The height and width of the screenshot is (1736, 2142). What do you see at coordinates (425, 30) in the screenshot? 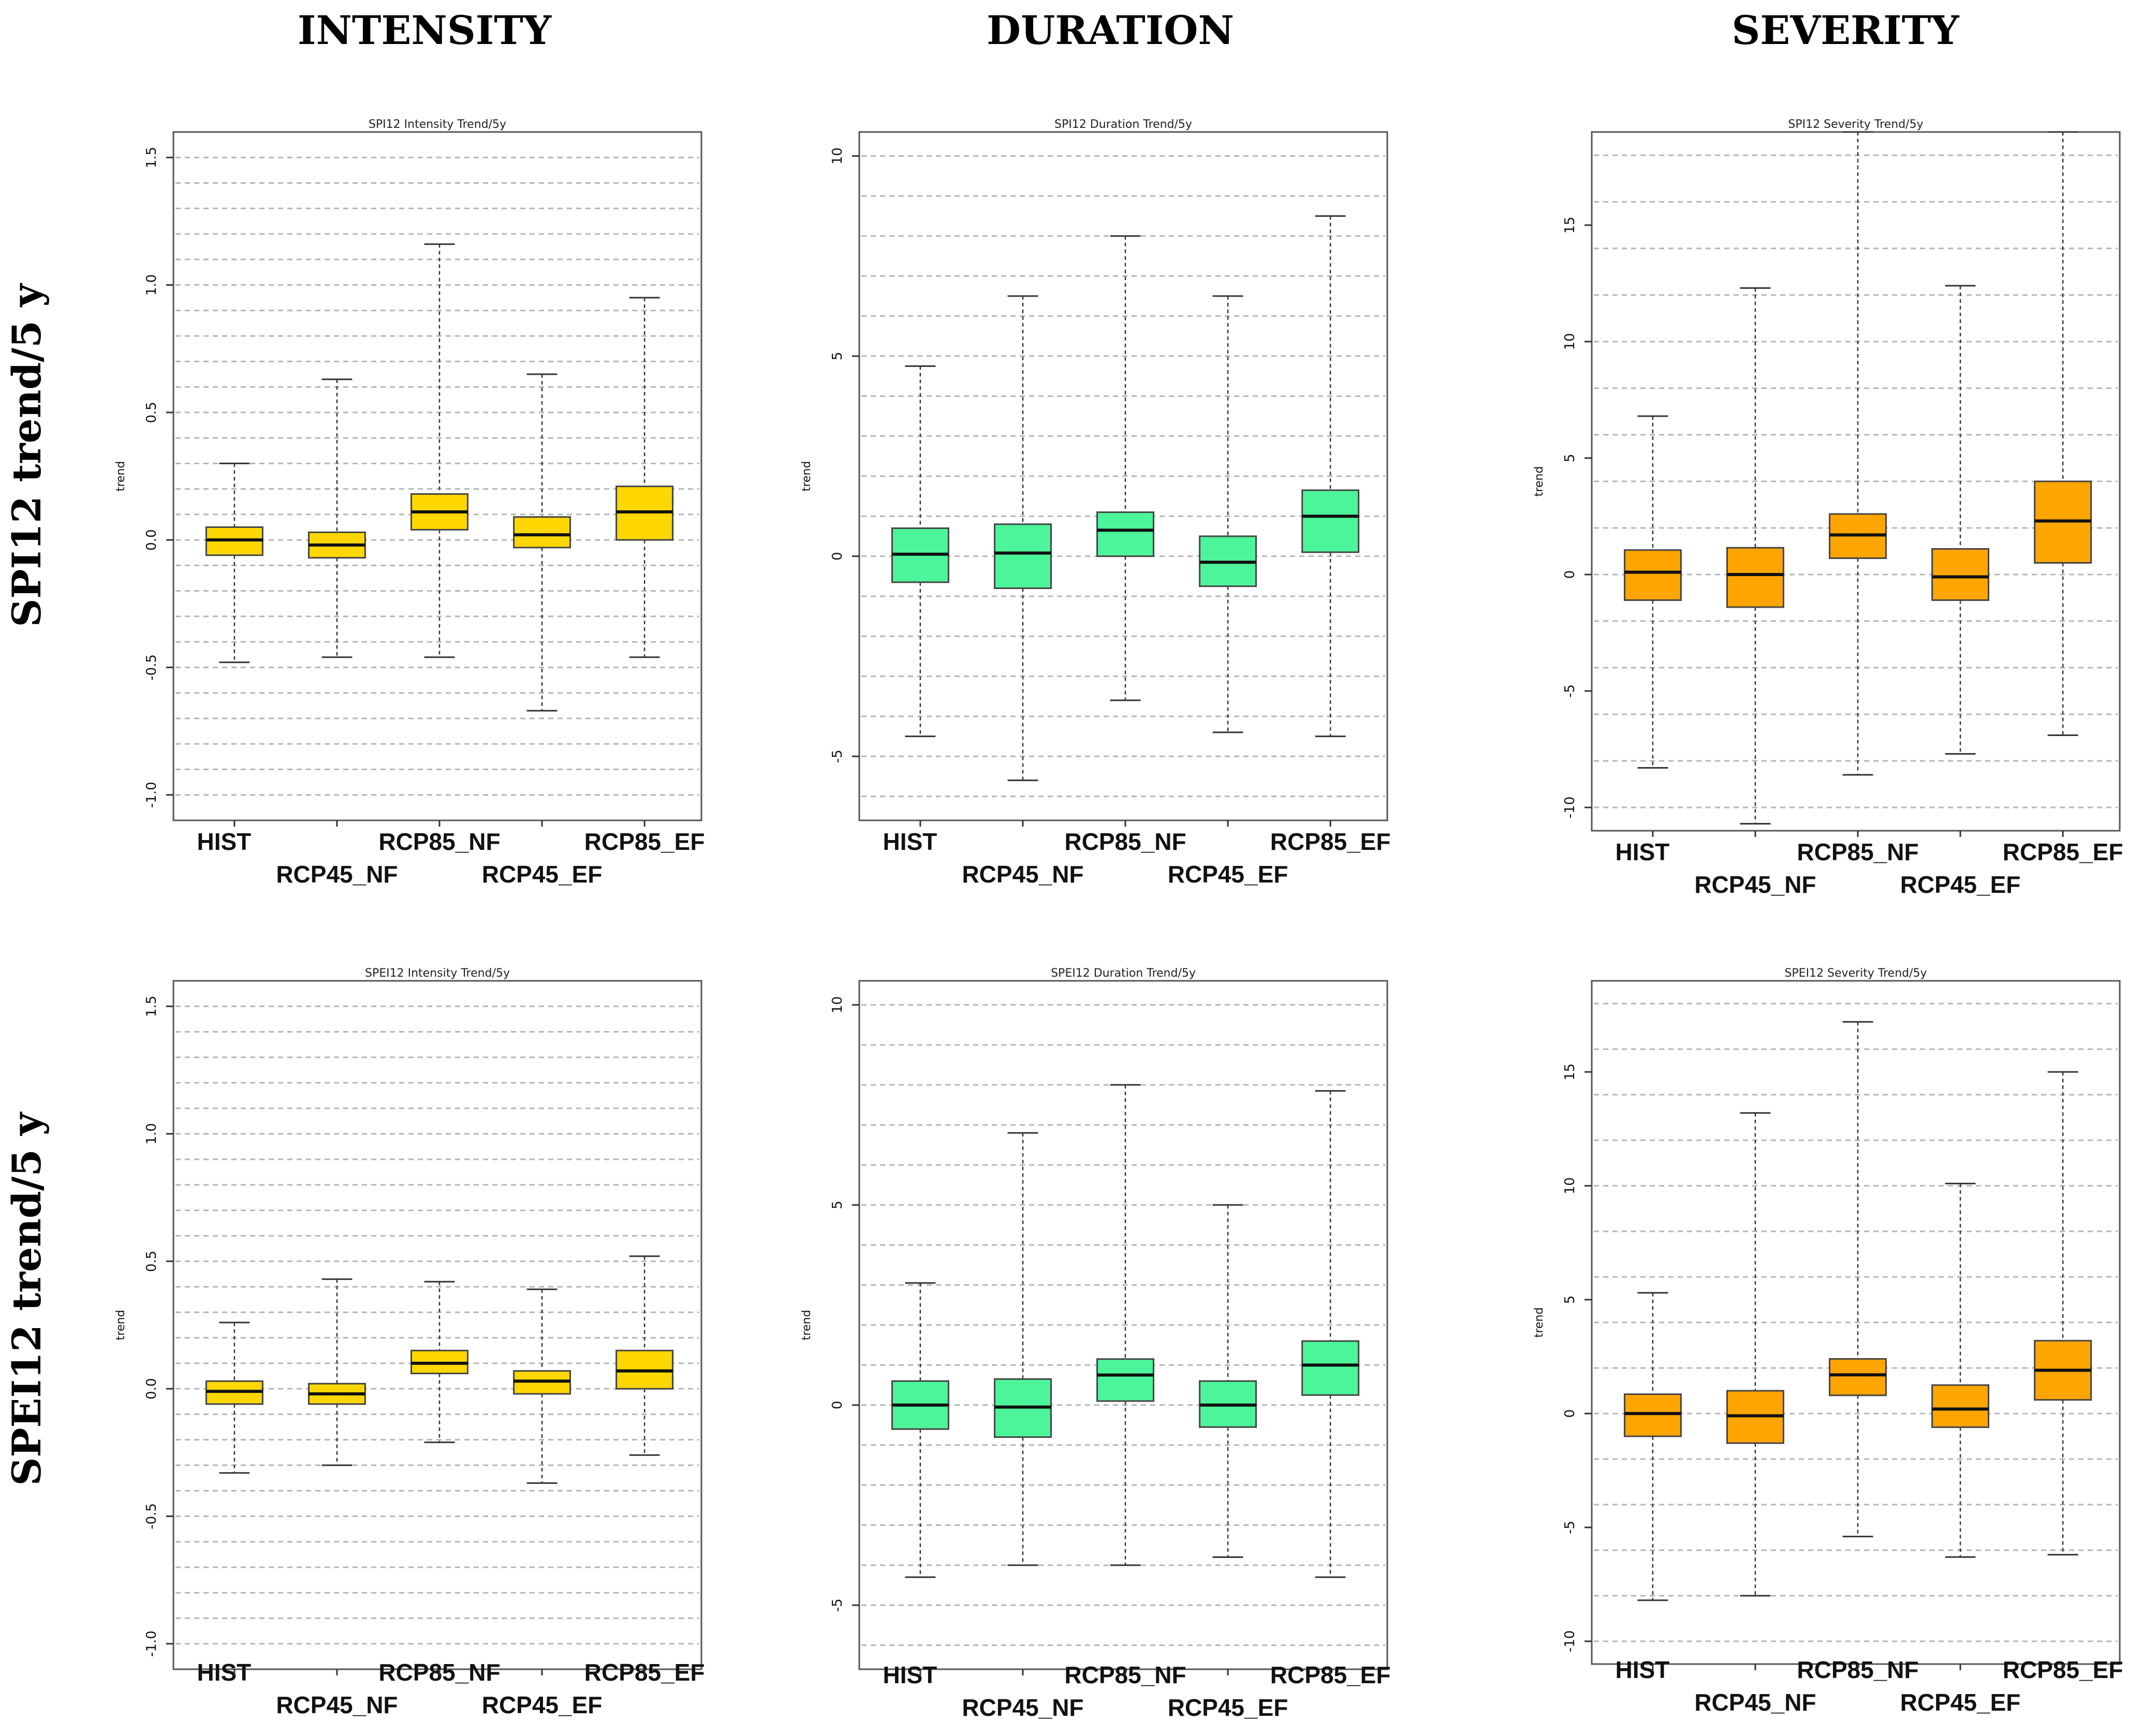
I see `column-header-intensity: INTENSITY` at bounding box center [425, 30].